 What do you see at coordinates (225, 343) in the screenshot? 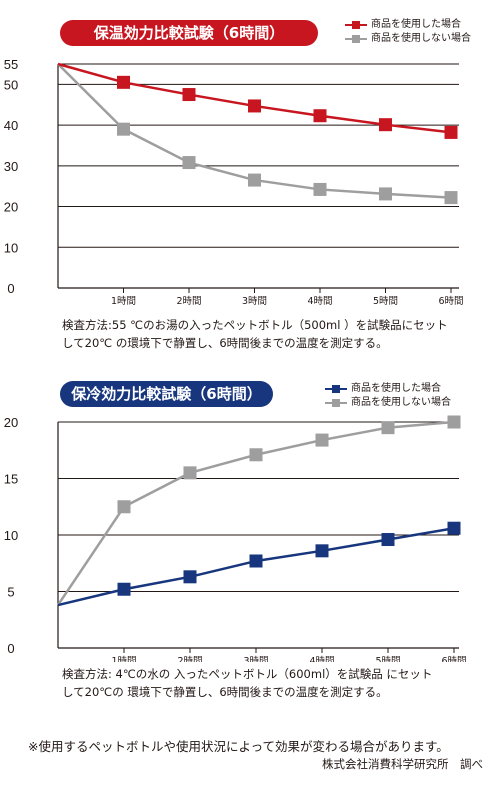
I see `note-line: して20℃ の環境下で静置し、6時間後までの温度を測定する。` at bounding box center [225, 343].